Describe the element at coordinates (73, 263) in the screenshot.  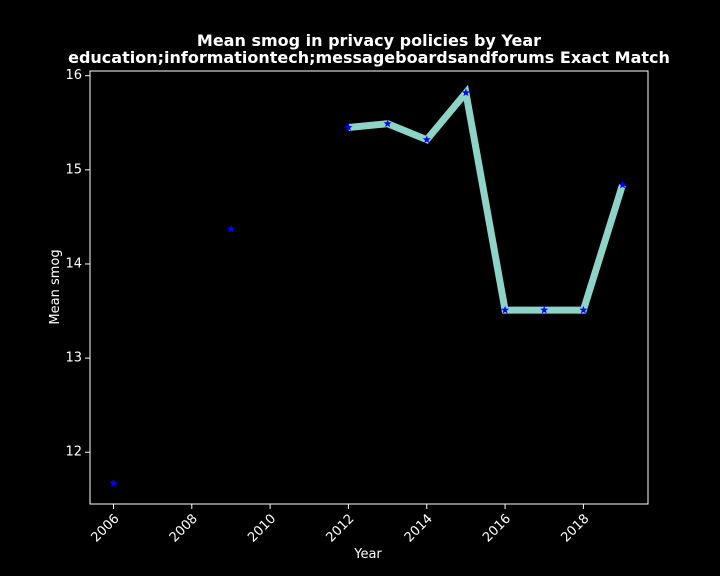
I see `y-tick-label: 14` at that location.